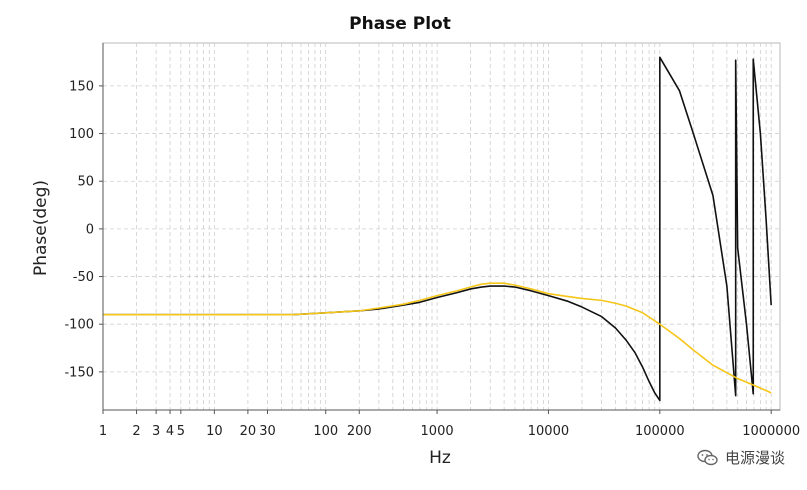  What do you see at coordinates (170, 431) in the screenshot?
I see `x-tick-label: 4` at bounding box center [170, 431].